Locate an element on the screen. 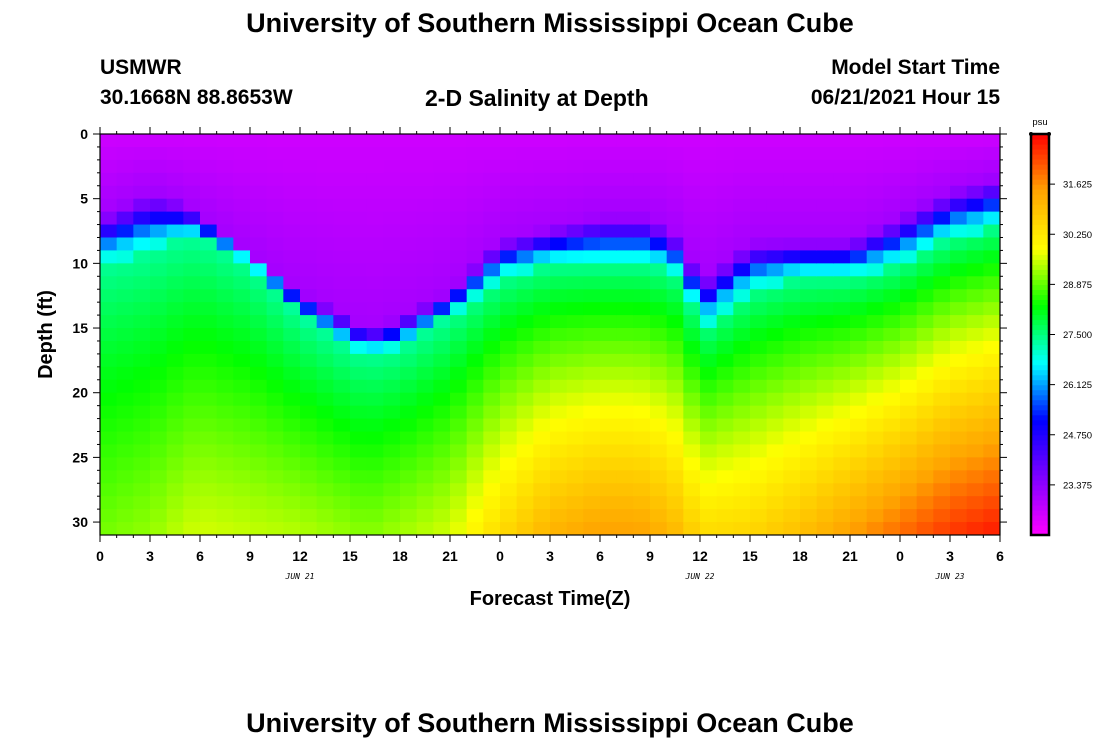  colorbar-tick-label: 26.125 is located at coordinates (1077, 385).